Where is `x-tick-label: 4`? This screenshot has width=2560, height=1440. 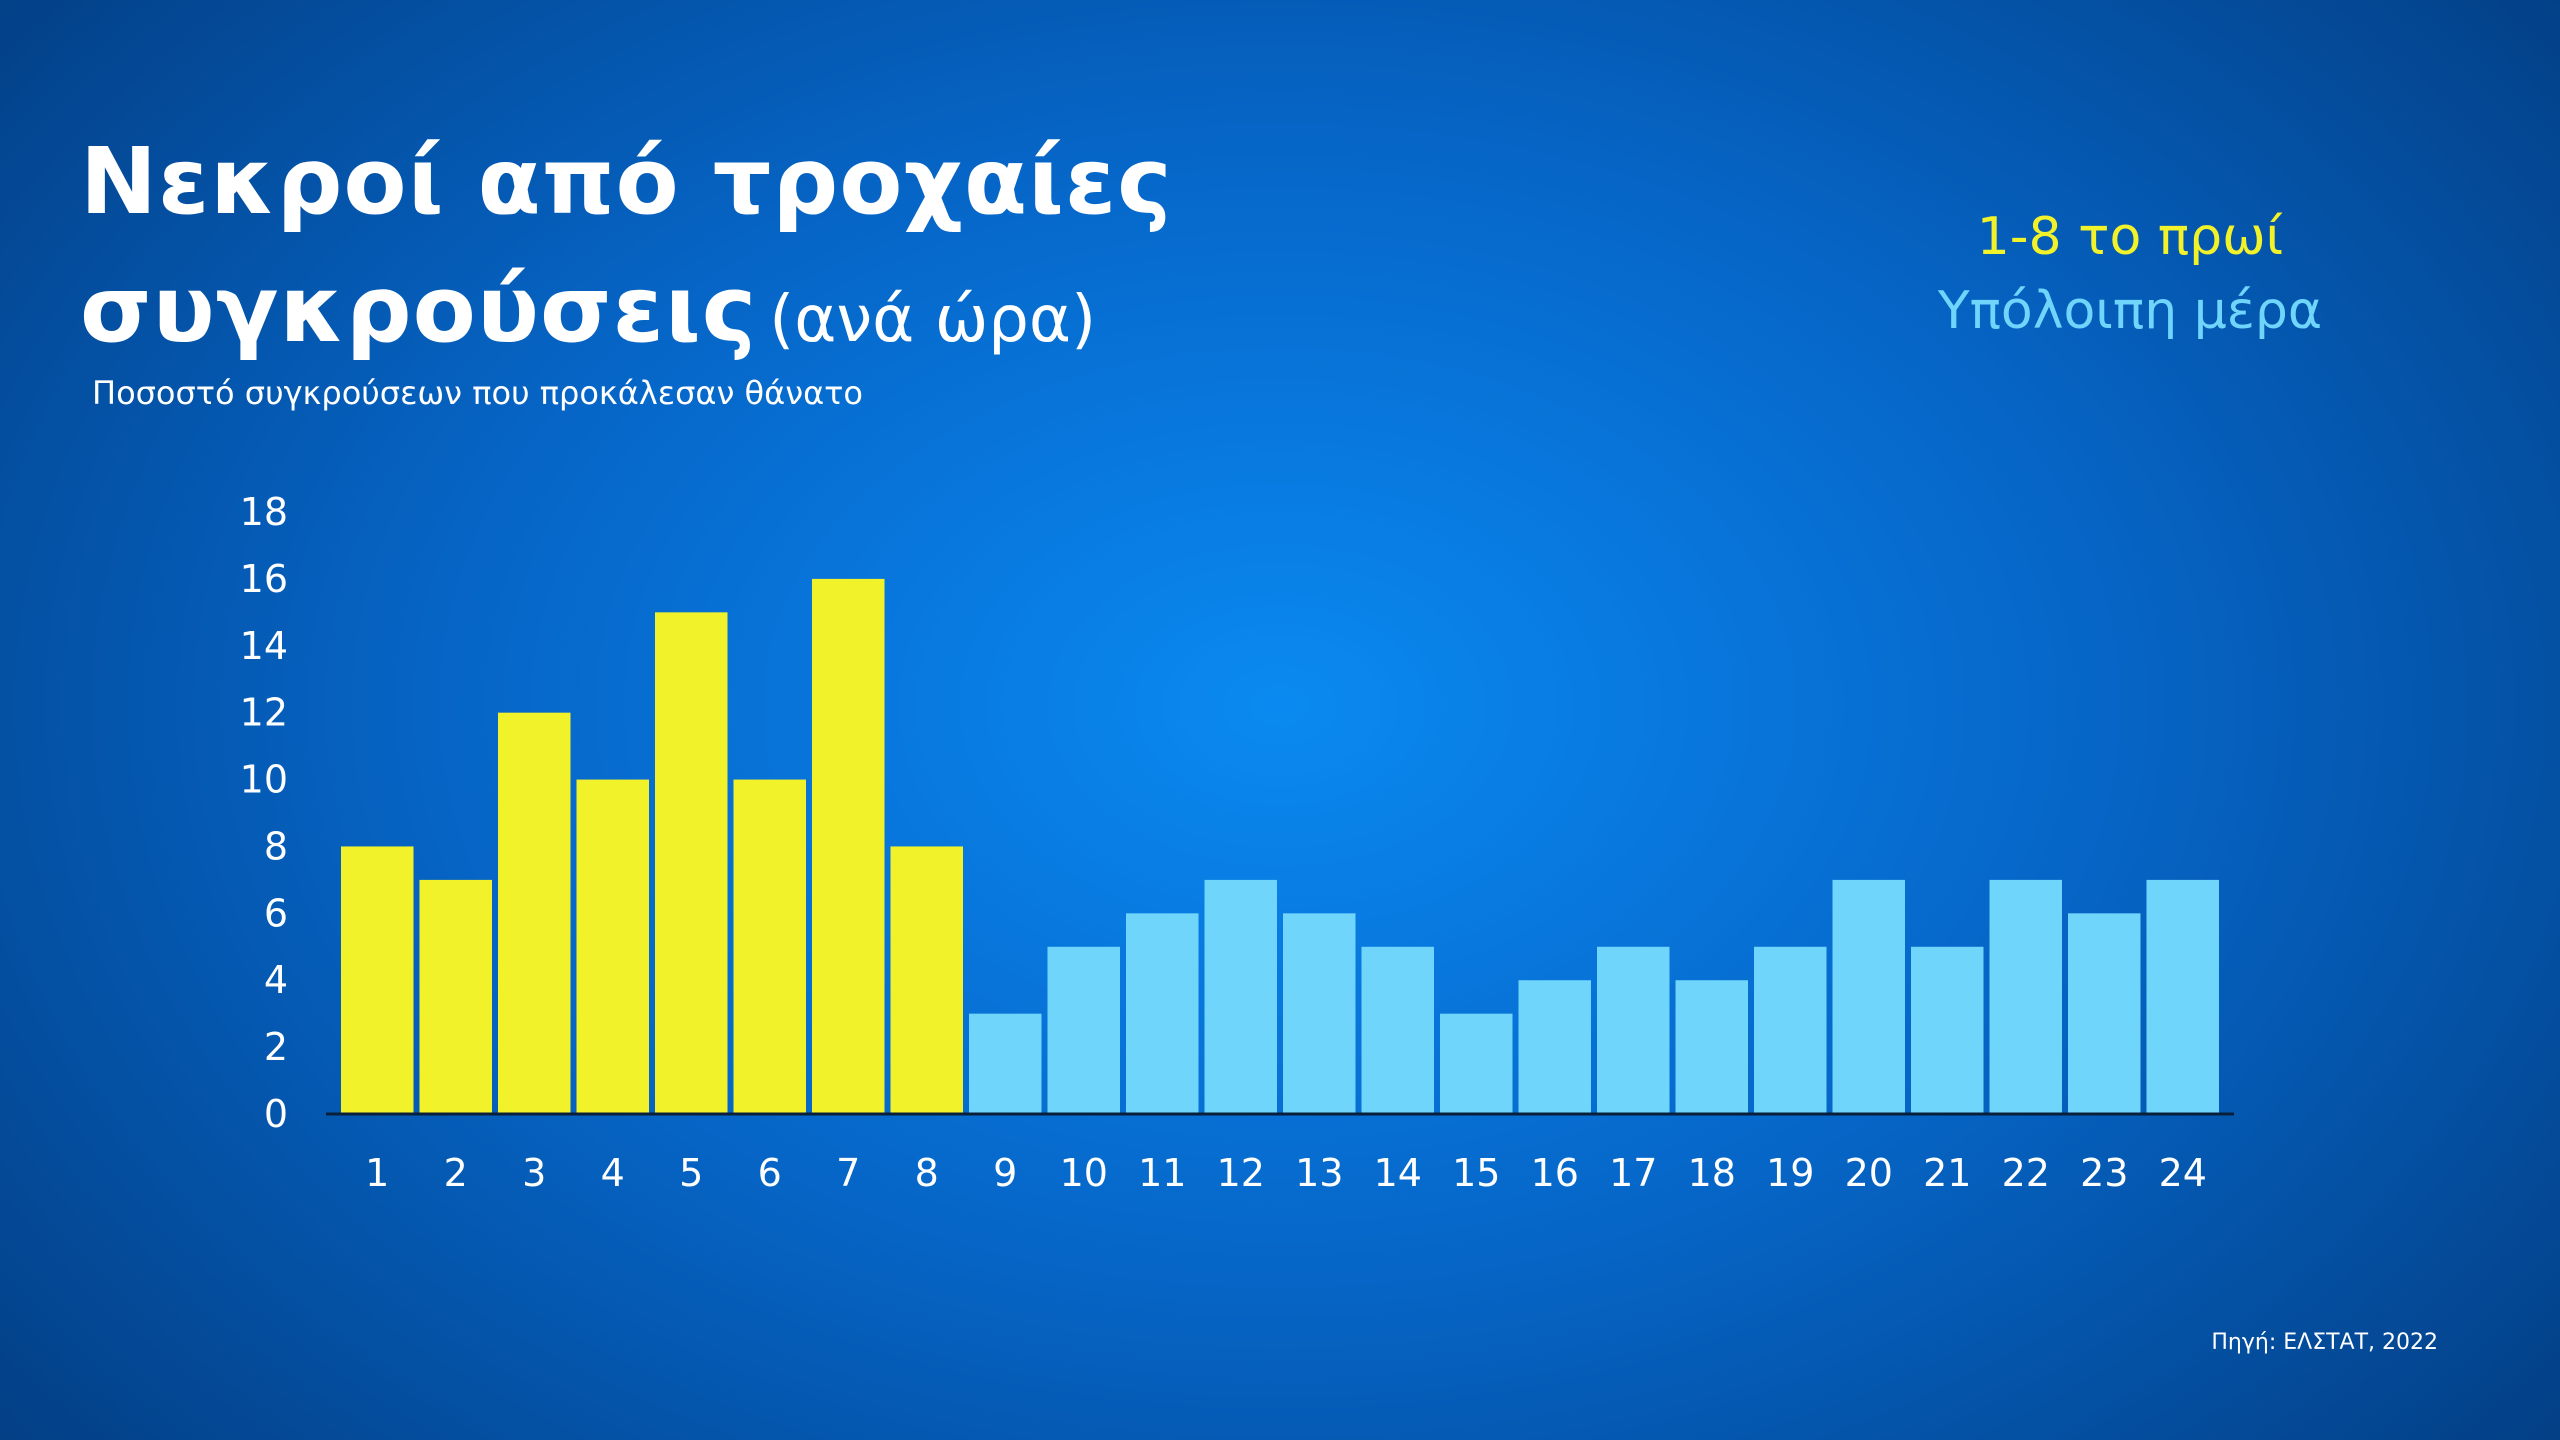
x-tick-label: 4 is located at coordinates (613, 1173).